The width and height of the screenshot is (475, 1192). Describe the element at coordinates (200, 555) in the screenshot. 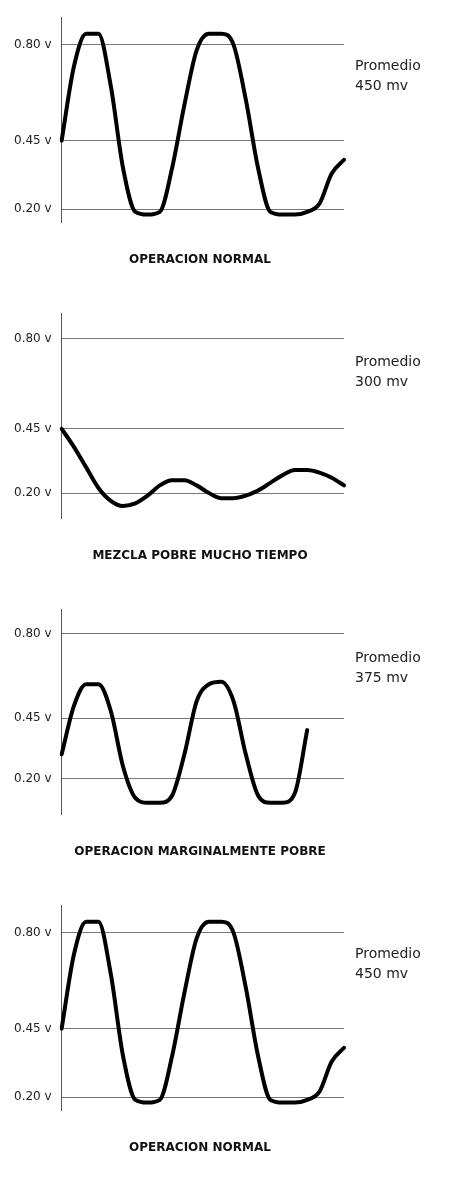

I see `text: MEZCLA POBRE MUCHO TIEMPO` at that location.